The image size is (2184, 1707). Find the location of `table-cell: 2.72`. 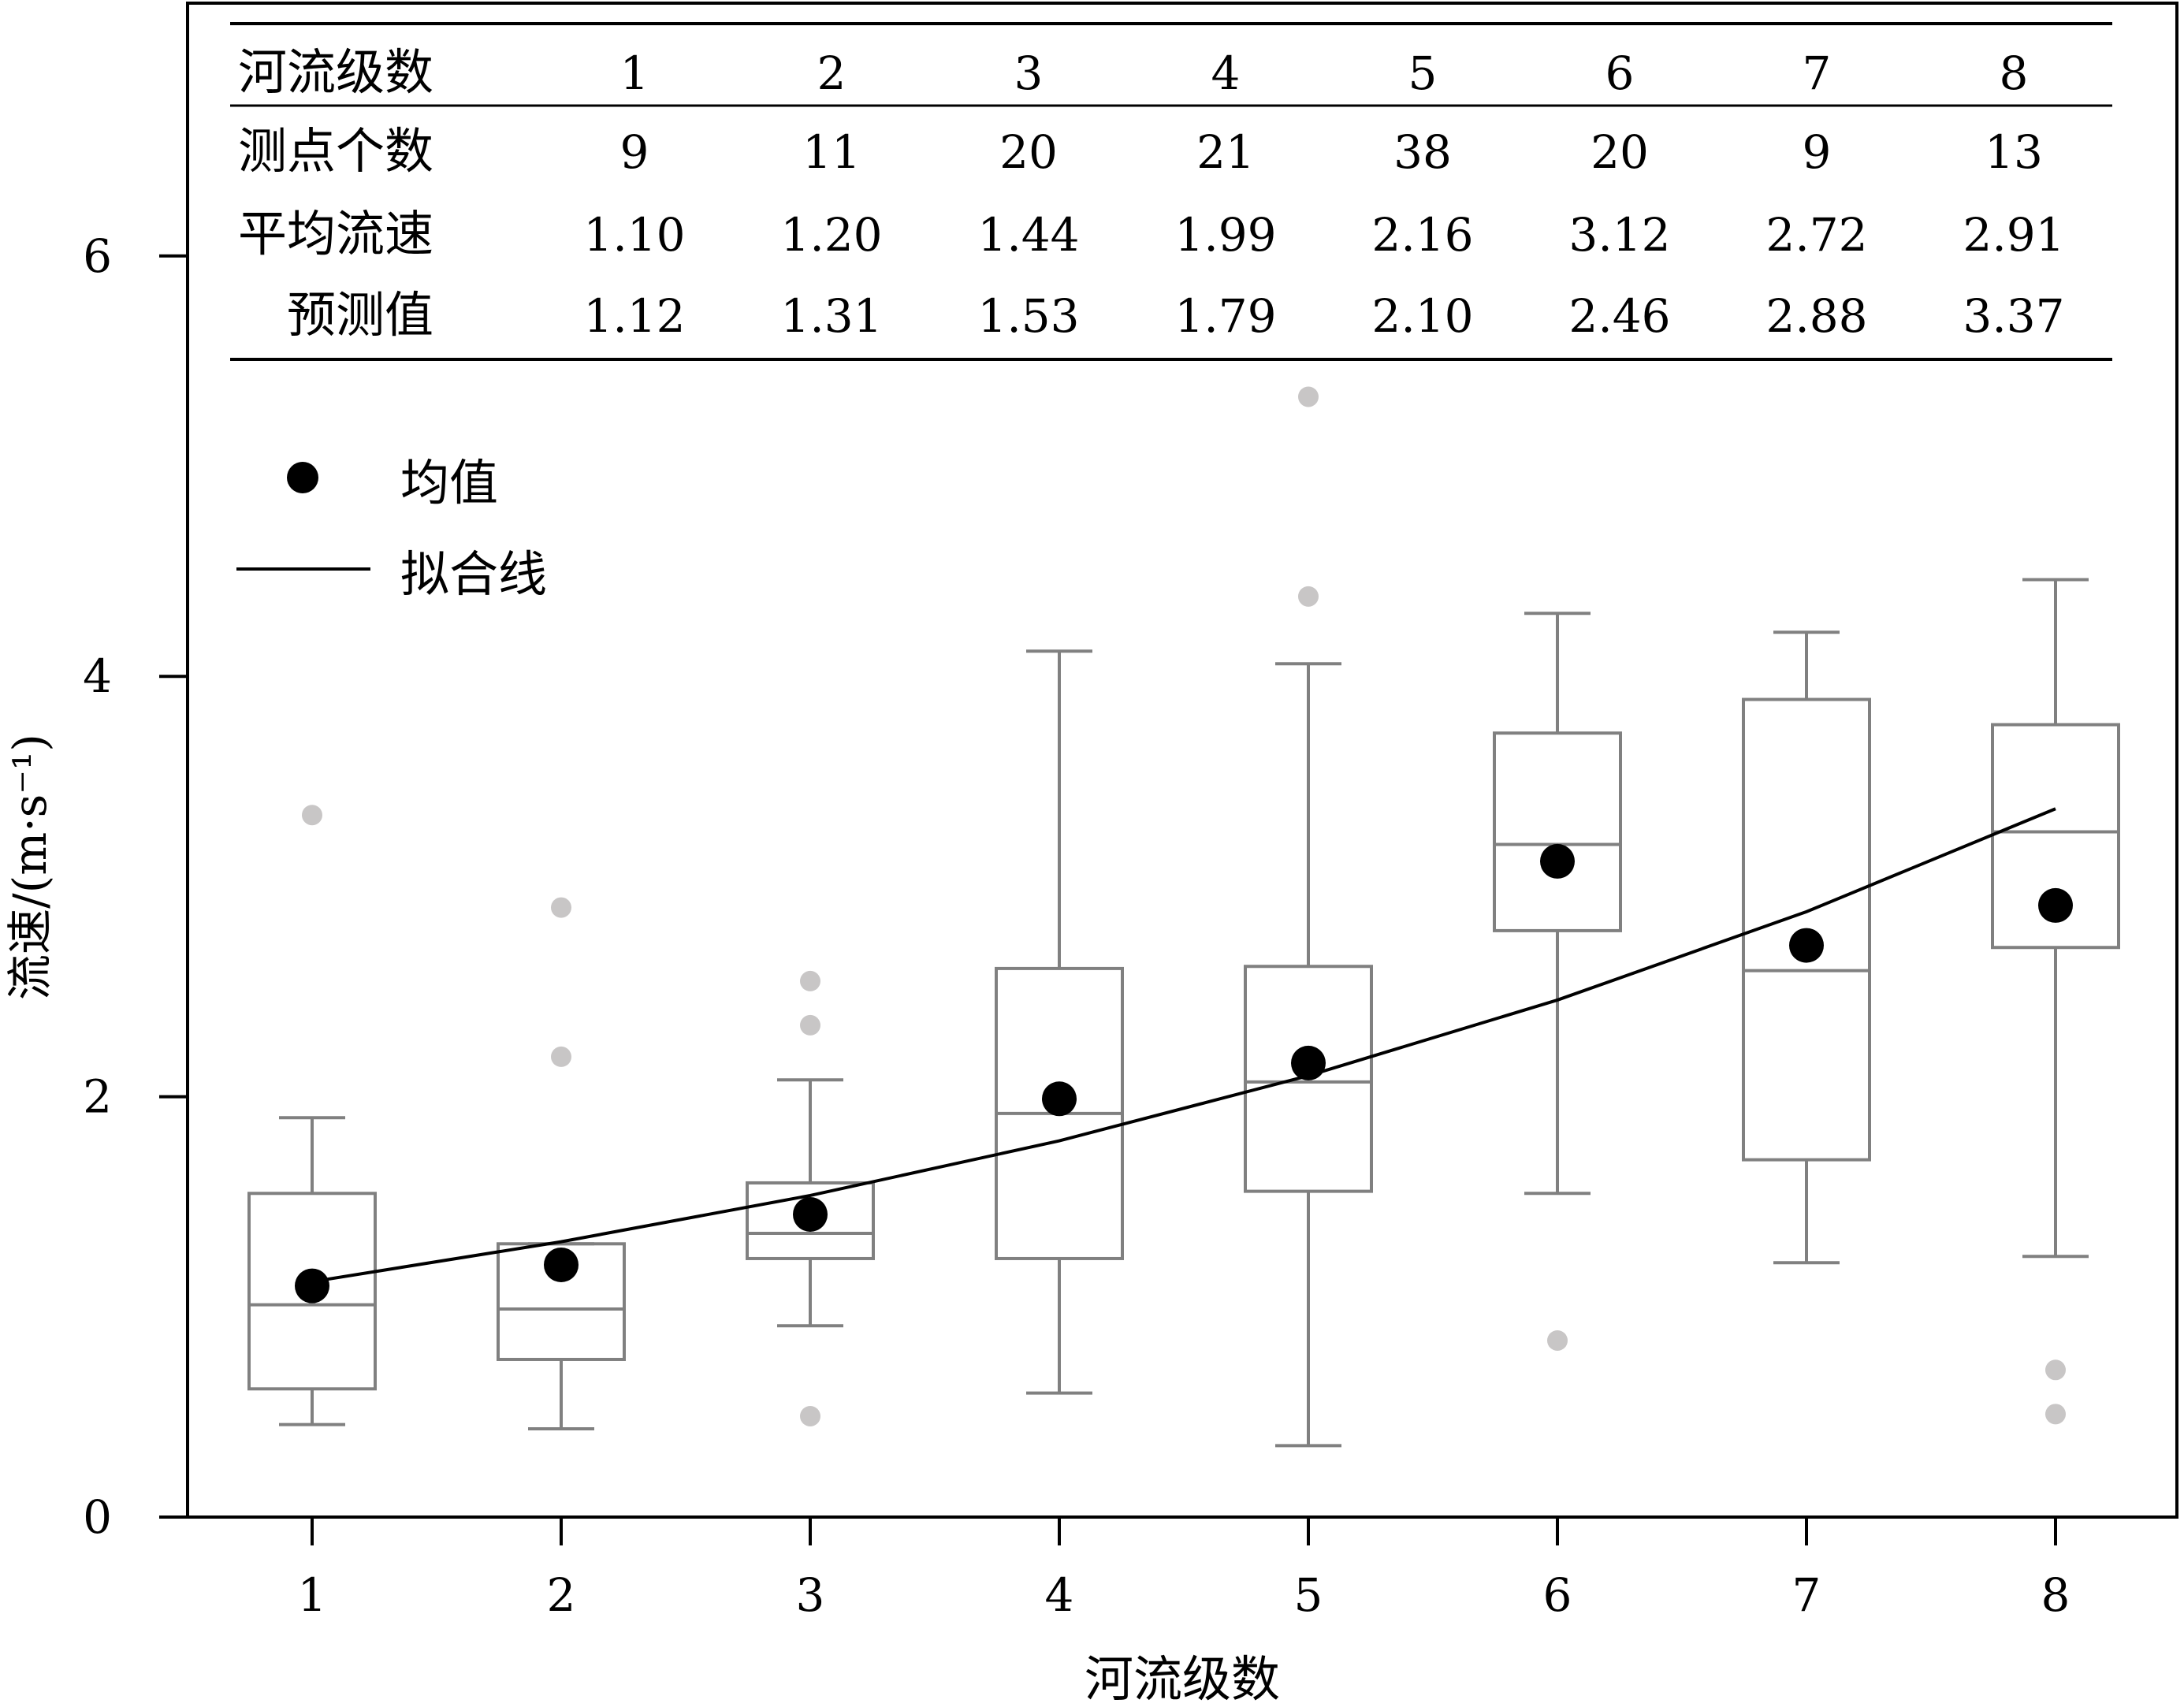

table-cell: 2.72 is located at coordinates (1816, 235).